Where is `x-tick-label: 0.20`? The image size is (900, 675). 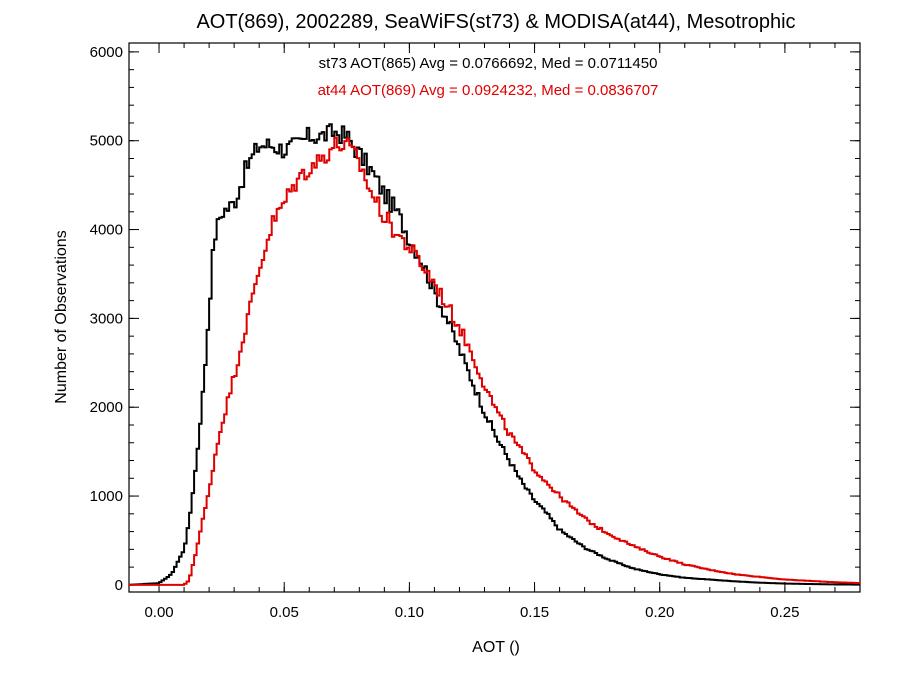 x-tick-label: 0.20 is located at coordinates (659, 612).